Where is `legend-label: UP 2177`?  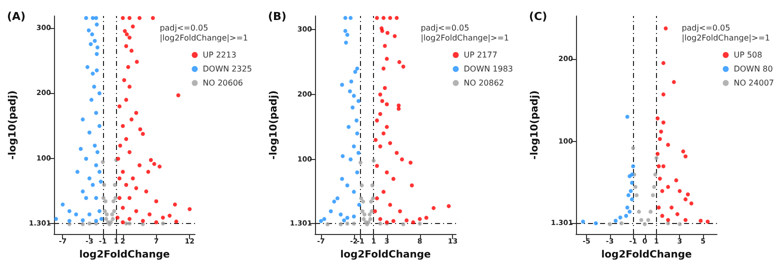 legend-label: UP 2177 is located at coordinates (481, 55).